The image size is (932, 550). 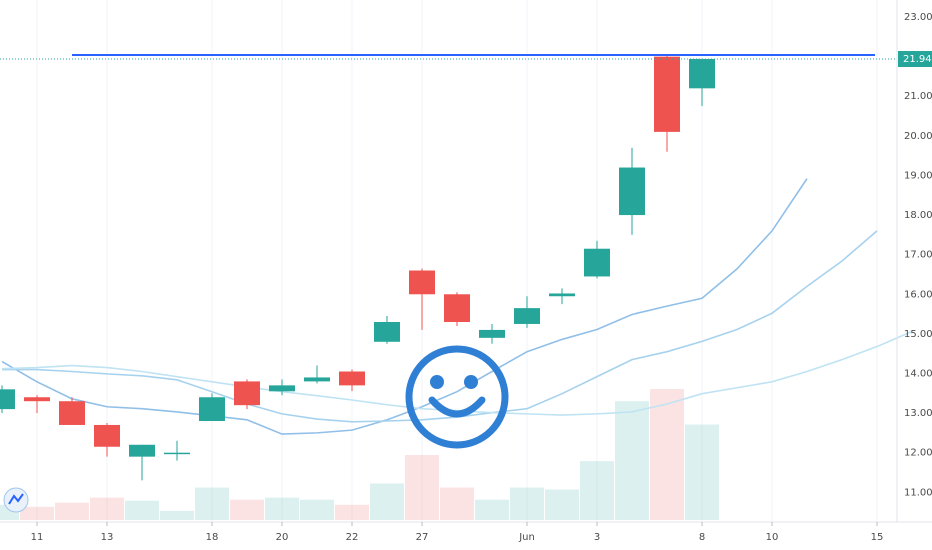 What do you see at coordinates (772, 537) in the screenshot?
I see `x-tick-label: 10` at bounding box center [772, 537].